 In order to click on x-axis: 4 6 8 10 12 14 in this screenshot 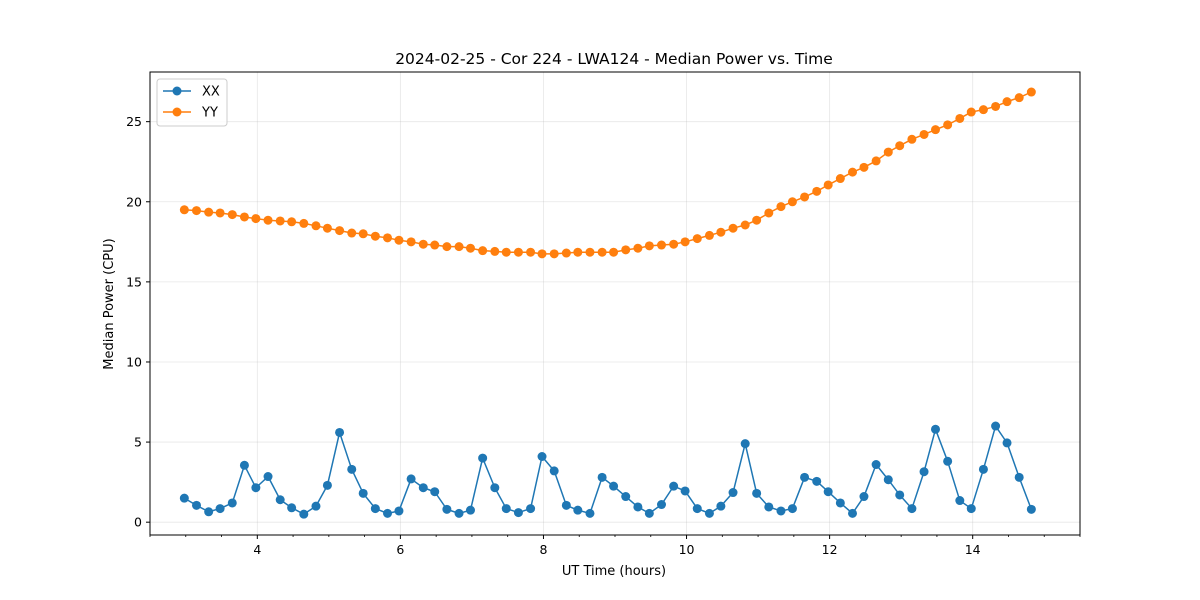, I will do `click(615, 546)`.